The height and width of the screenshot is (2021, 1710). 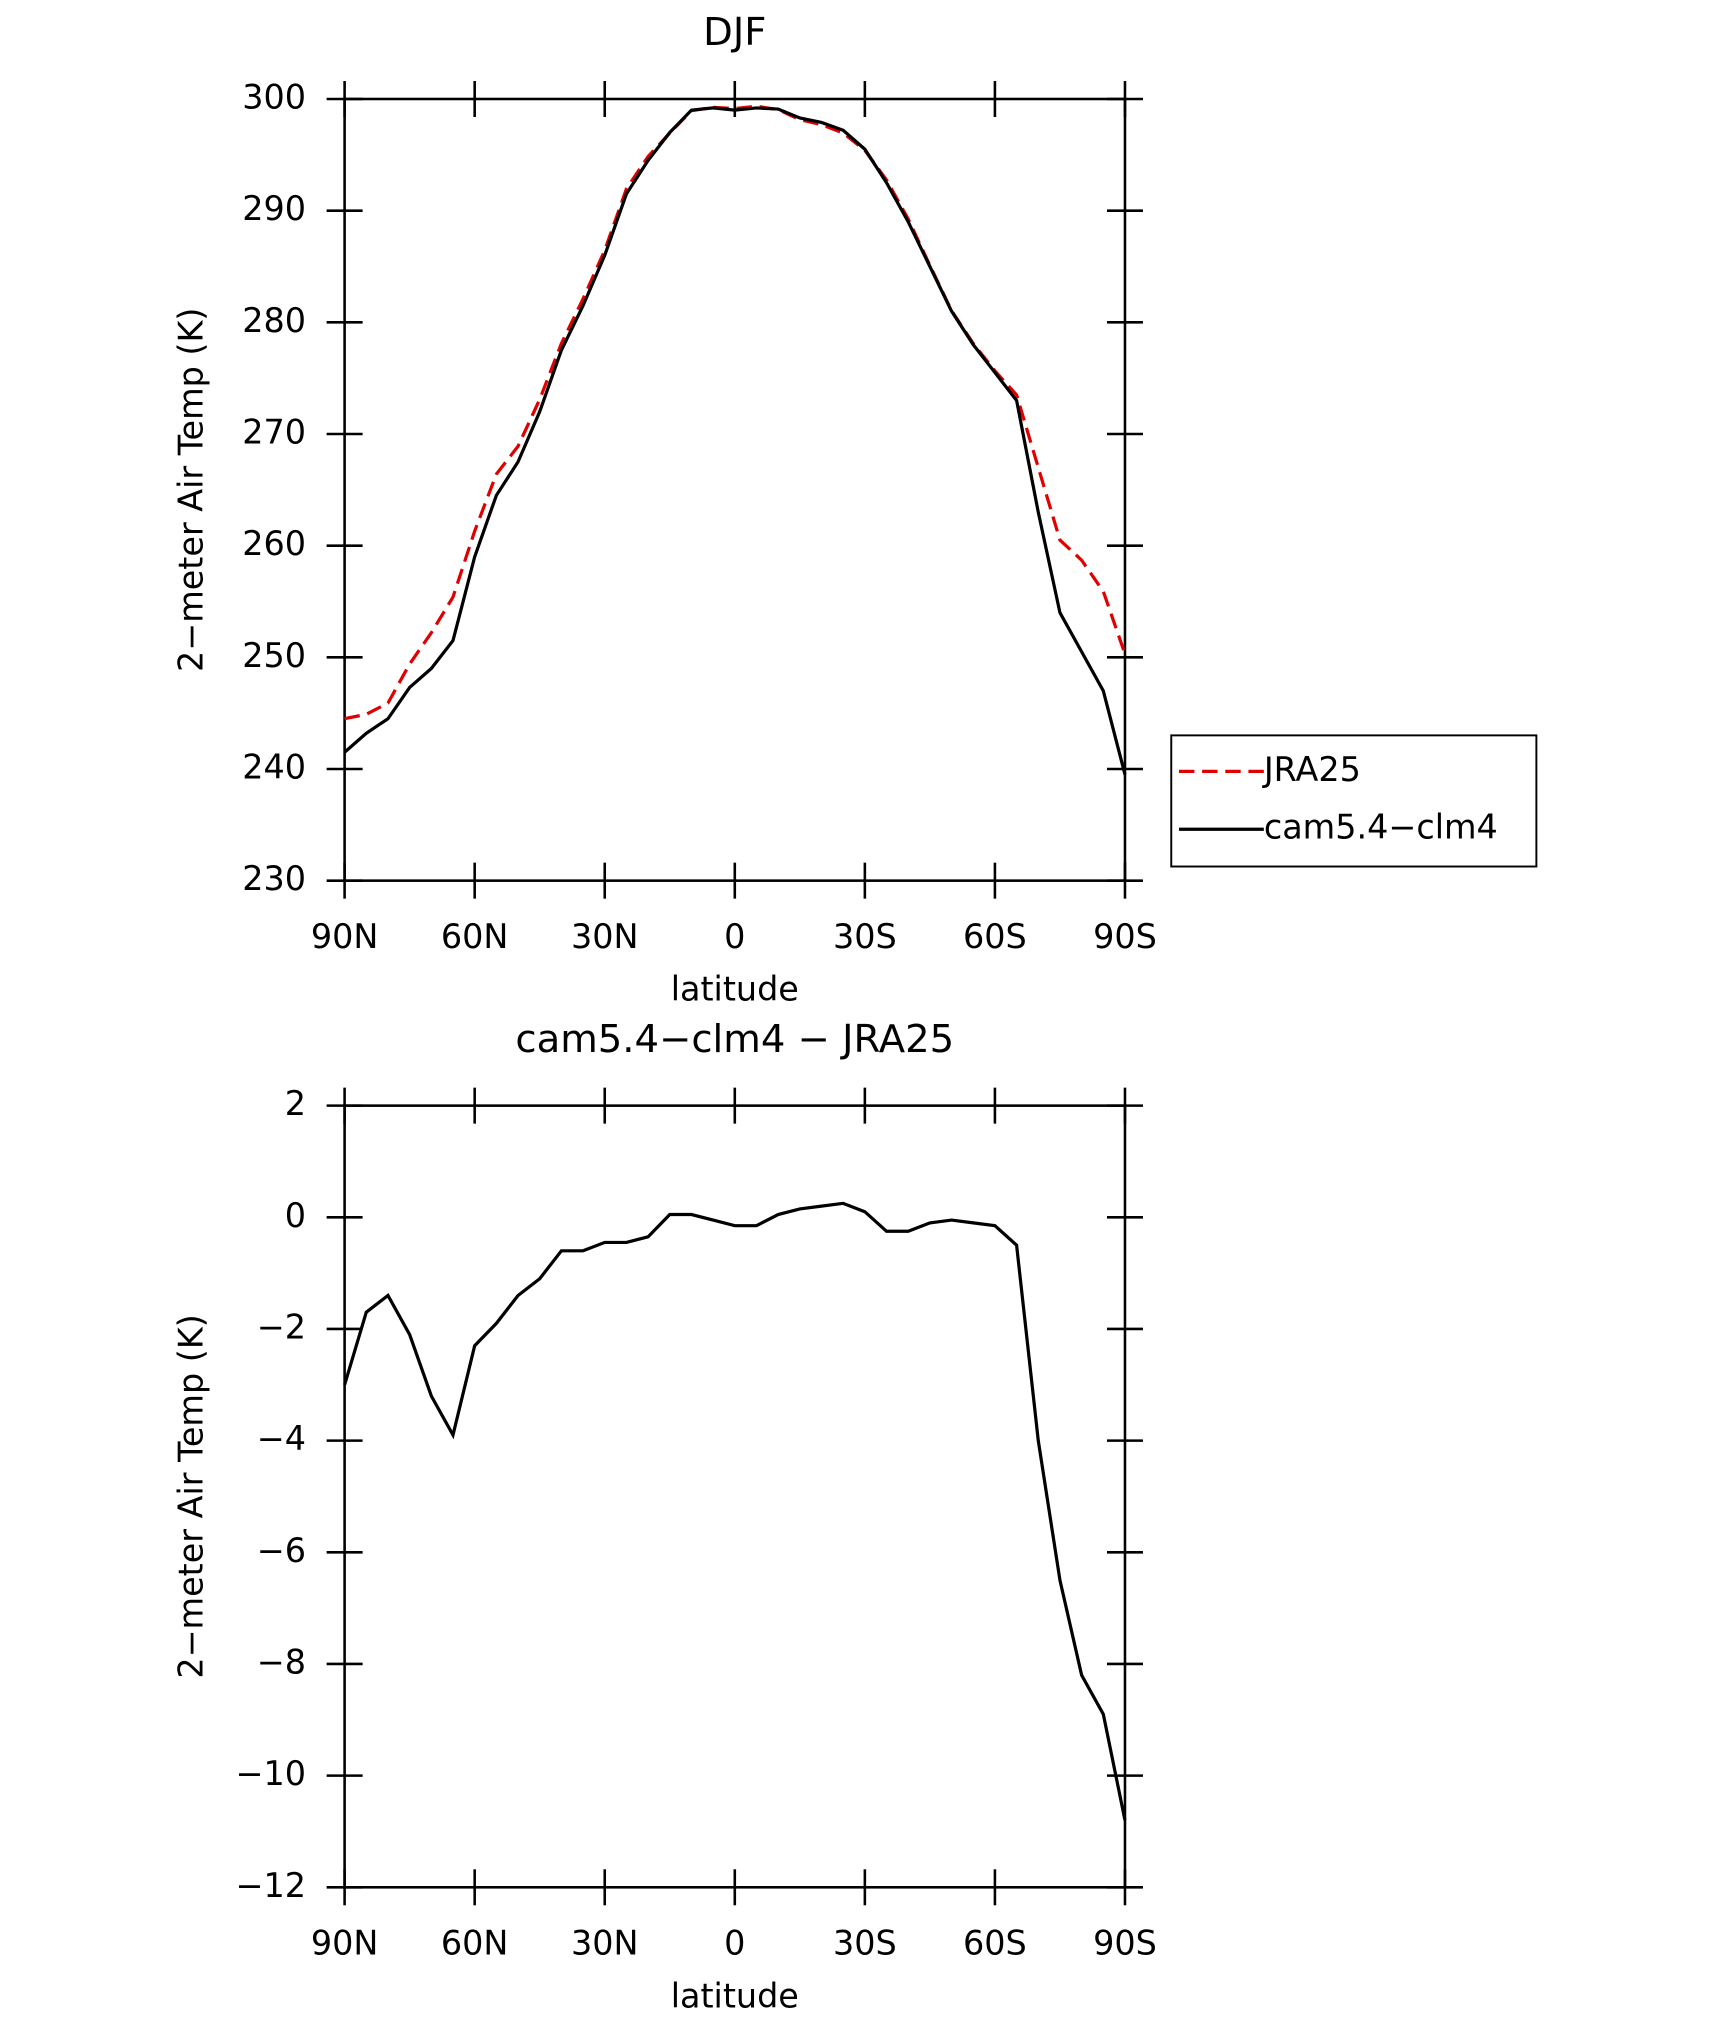 What do you see at coordinates (734, 1039) in the screenshot?
I see `chart-title: cam5.4−clm4 − JRA25` at bounding box center [734, 1039].